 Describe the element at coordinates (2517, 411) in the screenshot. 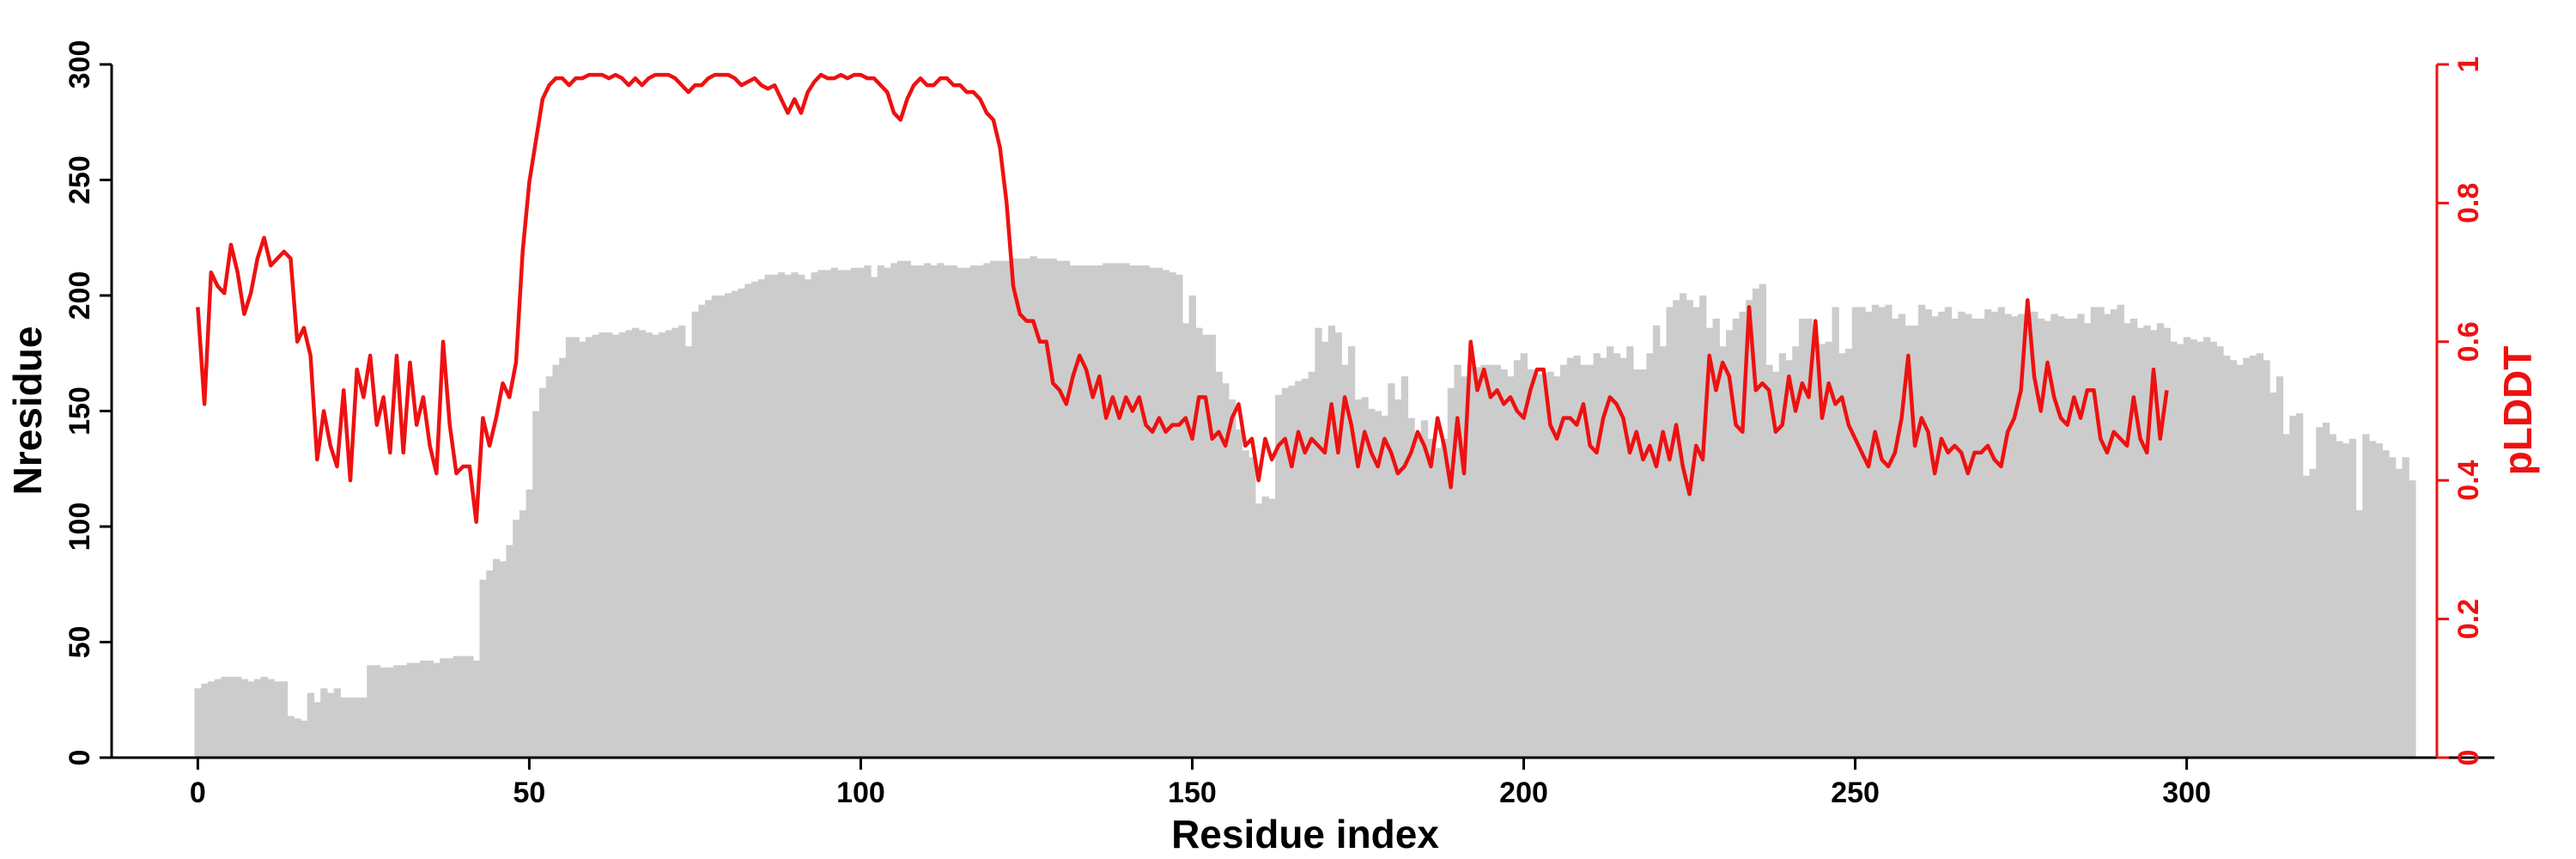

I see `y-axis-right-title: pLDDT` at that location.